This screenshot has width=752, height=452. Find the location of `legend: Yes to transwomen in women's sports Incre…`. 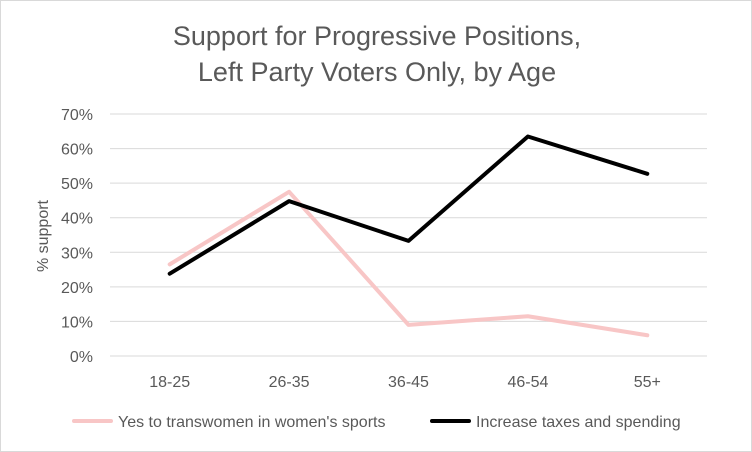

legend: Yes to transwomen in women's sports Incre… is located at coordinates (376, 422).